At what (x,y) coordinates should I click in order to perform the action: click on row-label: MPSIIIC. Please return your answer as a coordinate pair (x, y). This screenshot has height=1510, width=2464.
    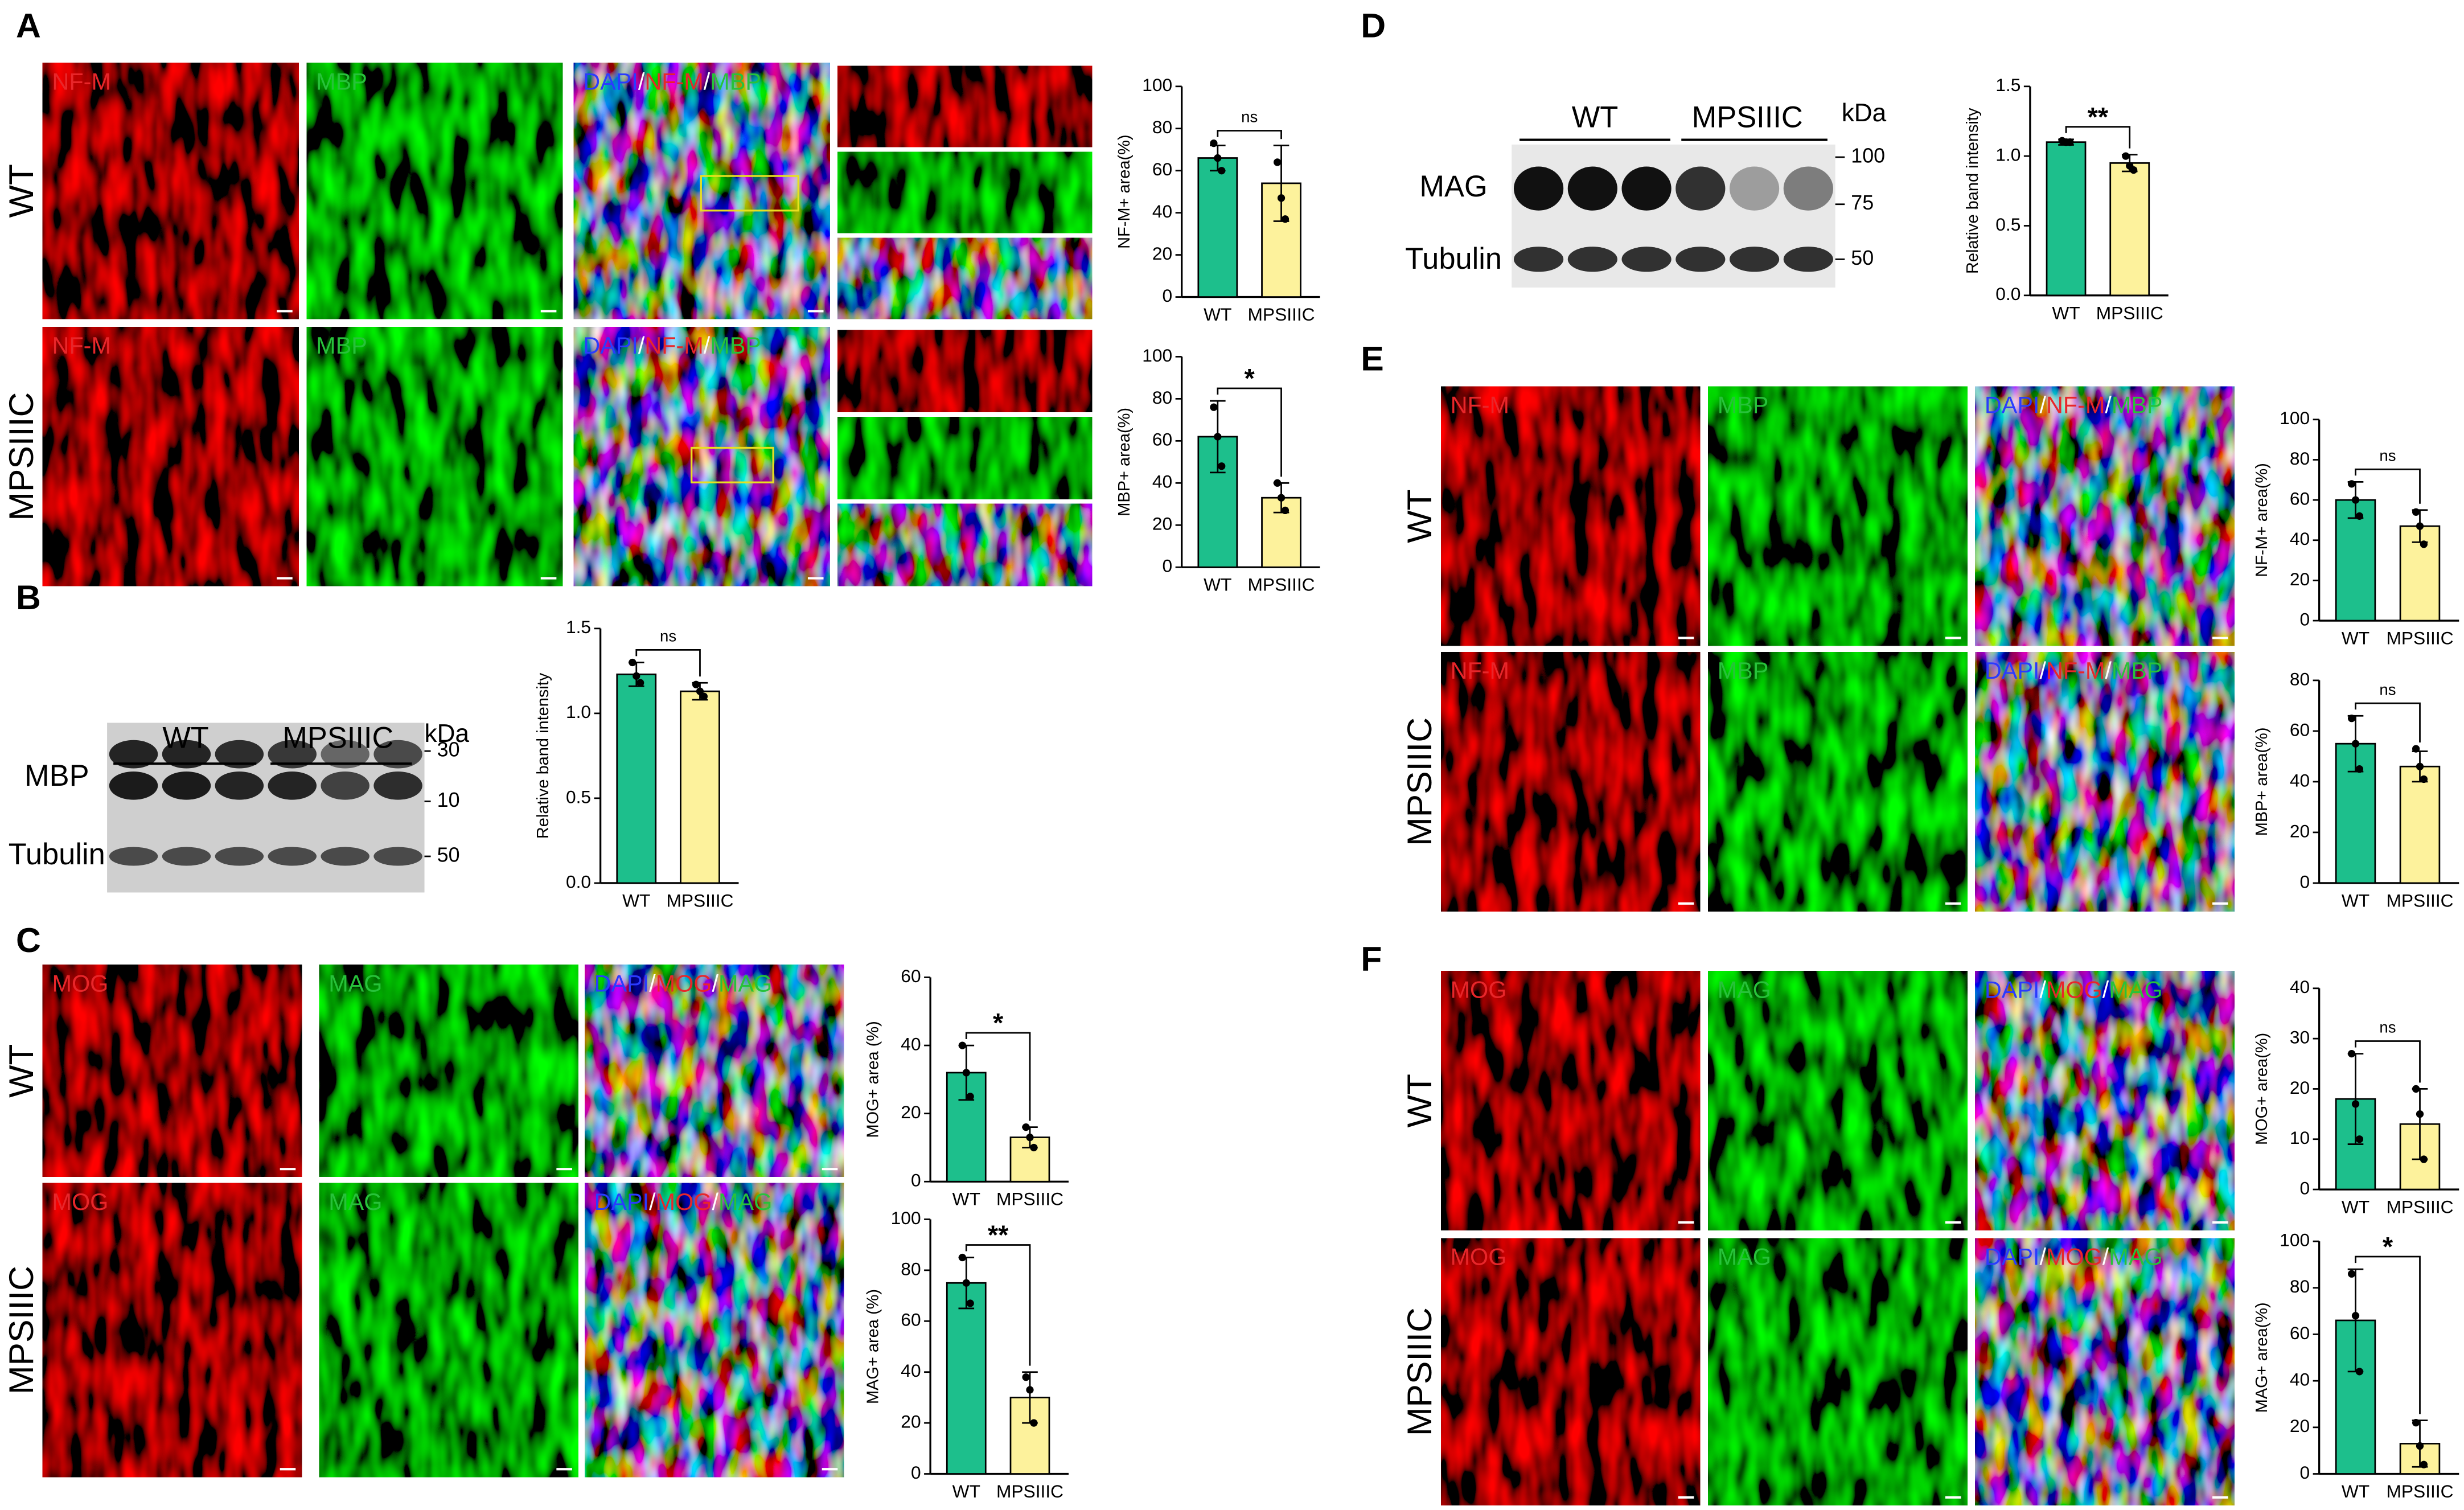
    Looking at the image, I should click on (1419, 1371).